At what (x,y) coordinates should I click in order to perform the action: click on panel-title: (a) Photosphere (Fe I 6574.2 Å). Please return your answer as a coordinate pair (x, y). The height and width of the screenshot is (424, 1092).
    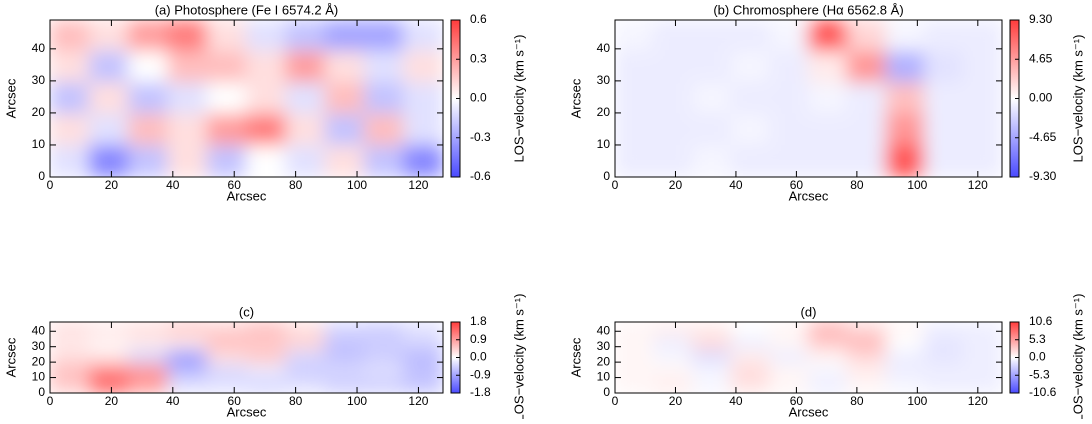
    Looking at the image, I should click on (247, 9).